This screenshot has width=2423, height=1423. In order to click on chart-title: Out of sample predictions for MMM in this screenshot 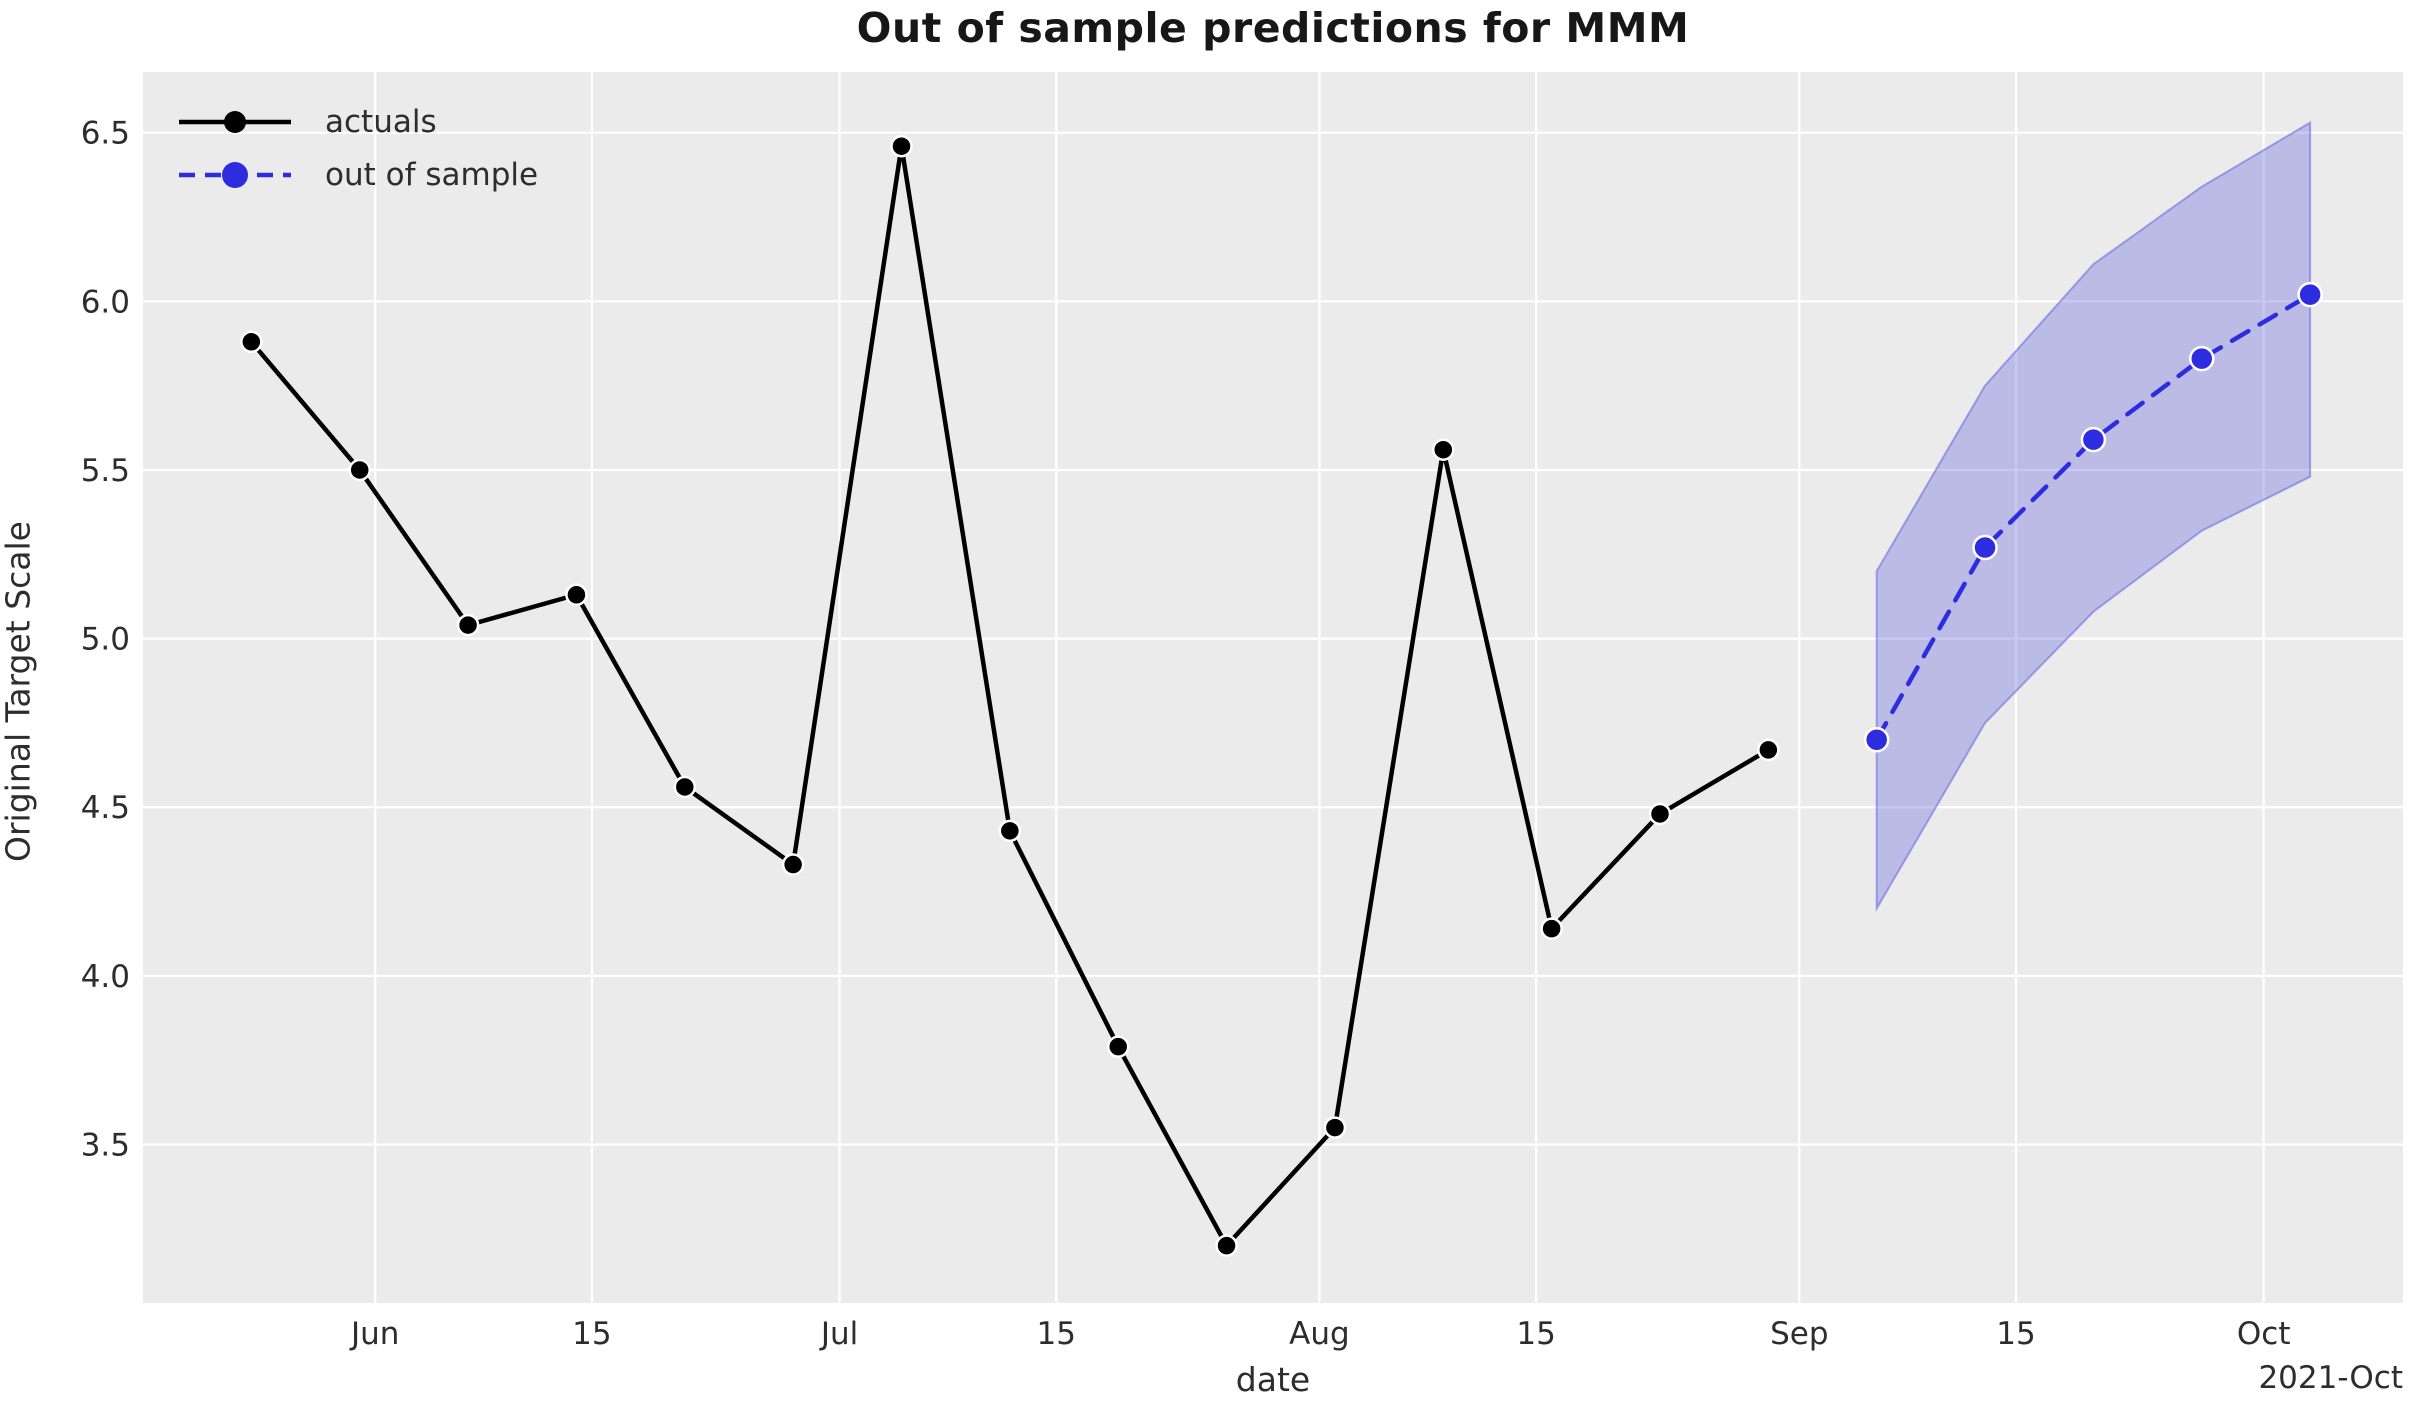, I will do `click(1273, 28)`.